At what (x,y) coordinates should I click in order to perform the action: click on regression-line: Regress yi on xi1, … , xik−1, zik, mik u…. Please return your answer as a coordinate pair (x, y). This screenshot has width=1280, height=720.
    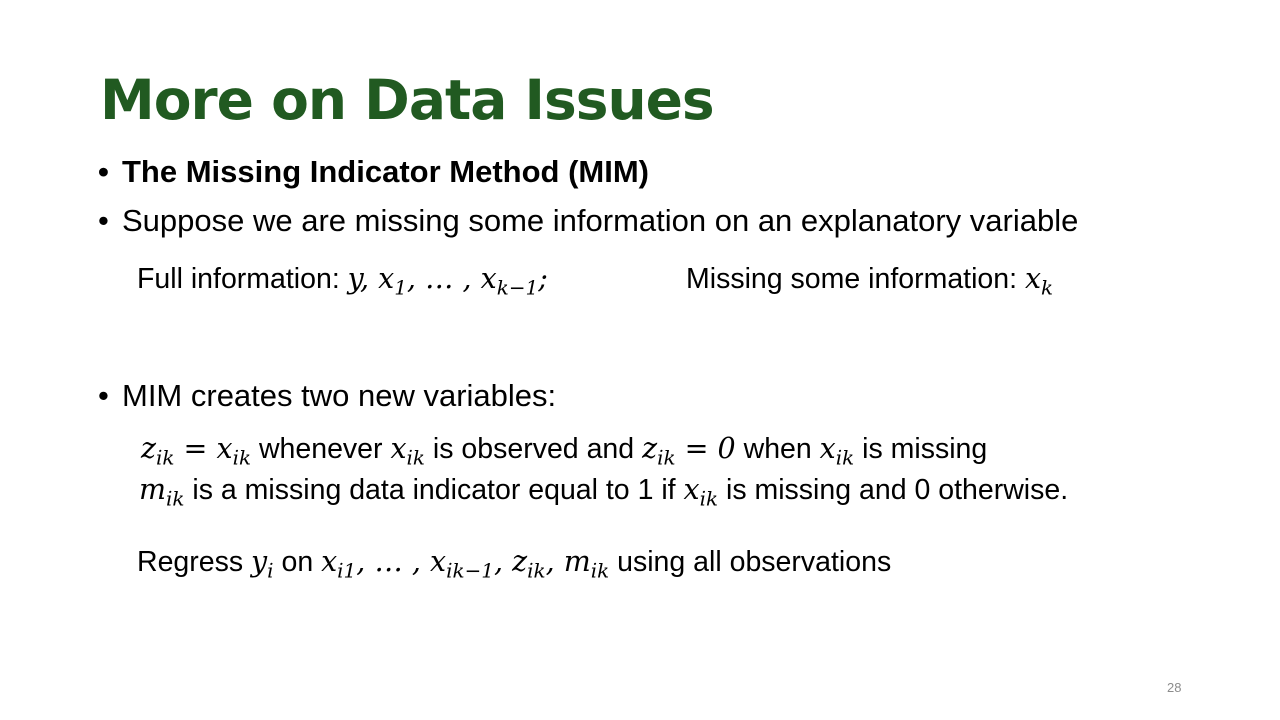
    Looking at the image, I should click on (514, 564).